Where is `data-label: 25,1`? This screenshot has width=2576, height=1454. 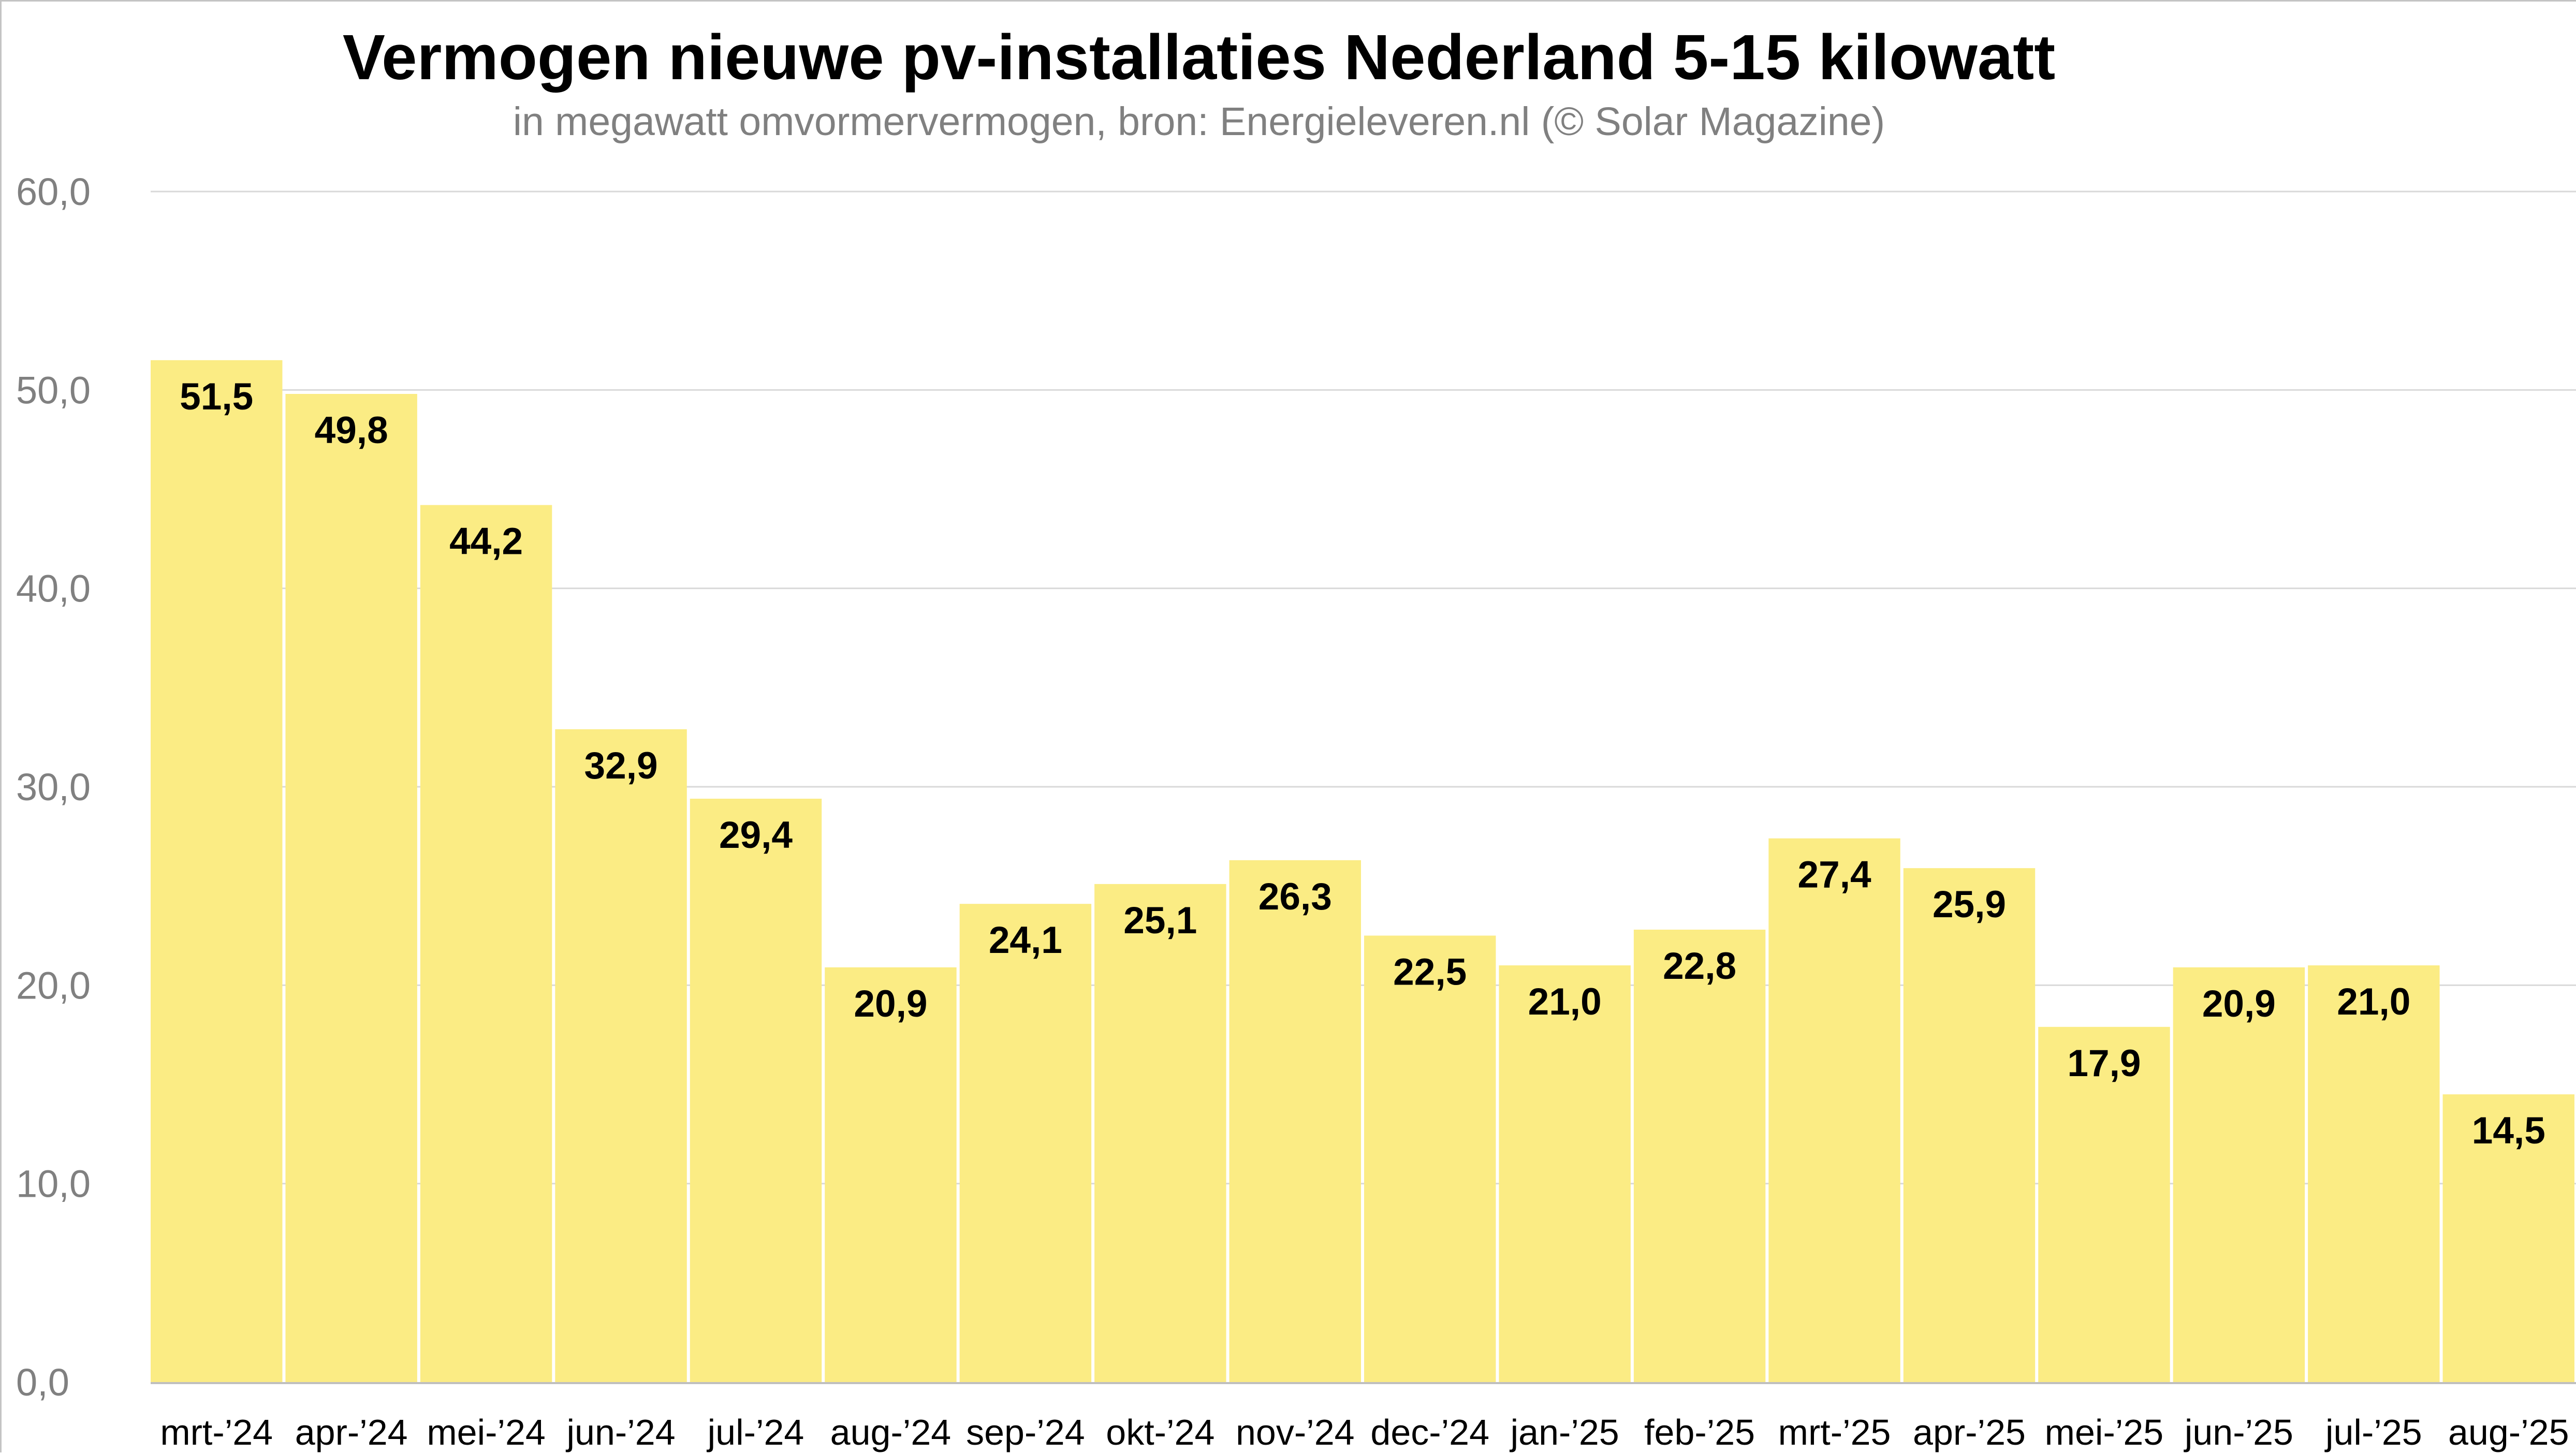 data-label: 25,1 is located at coordinates (1160, 921).